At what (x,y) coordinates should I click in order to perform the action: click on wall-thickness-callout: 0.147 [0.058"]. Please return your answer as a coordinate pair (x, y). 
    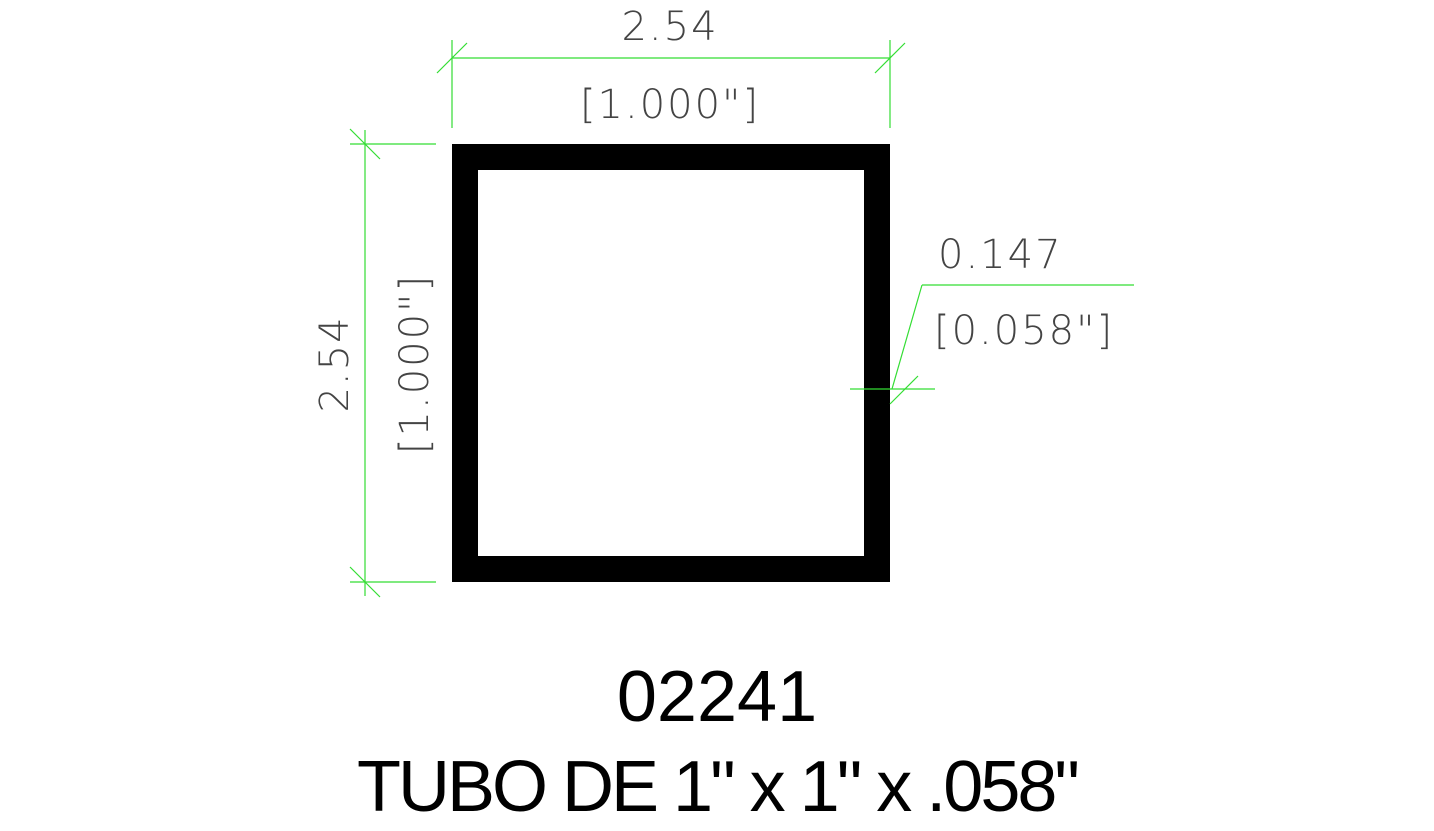
    Looking at the image, I should click on (992, 318).